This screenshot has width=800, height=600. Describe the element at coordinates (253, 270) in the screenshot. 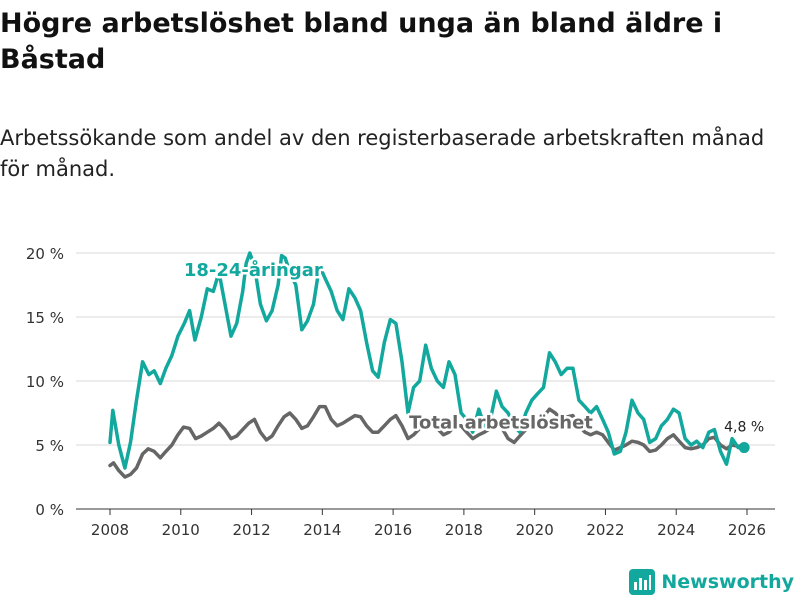

I see `series-label-youth: 18-24-åringar` at that location.